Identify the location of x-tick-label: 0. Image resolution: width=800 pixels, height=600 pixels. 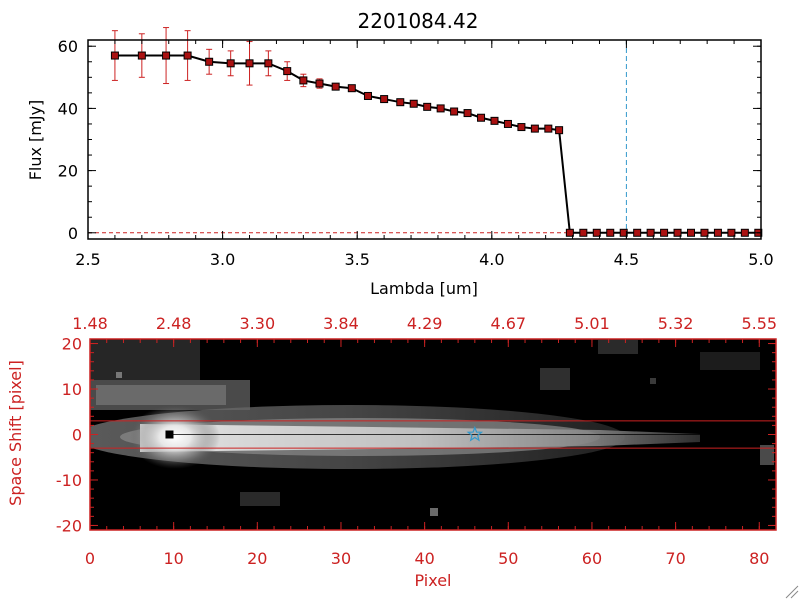
(90, 558).